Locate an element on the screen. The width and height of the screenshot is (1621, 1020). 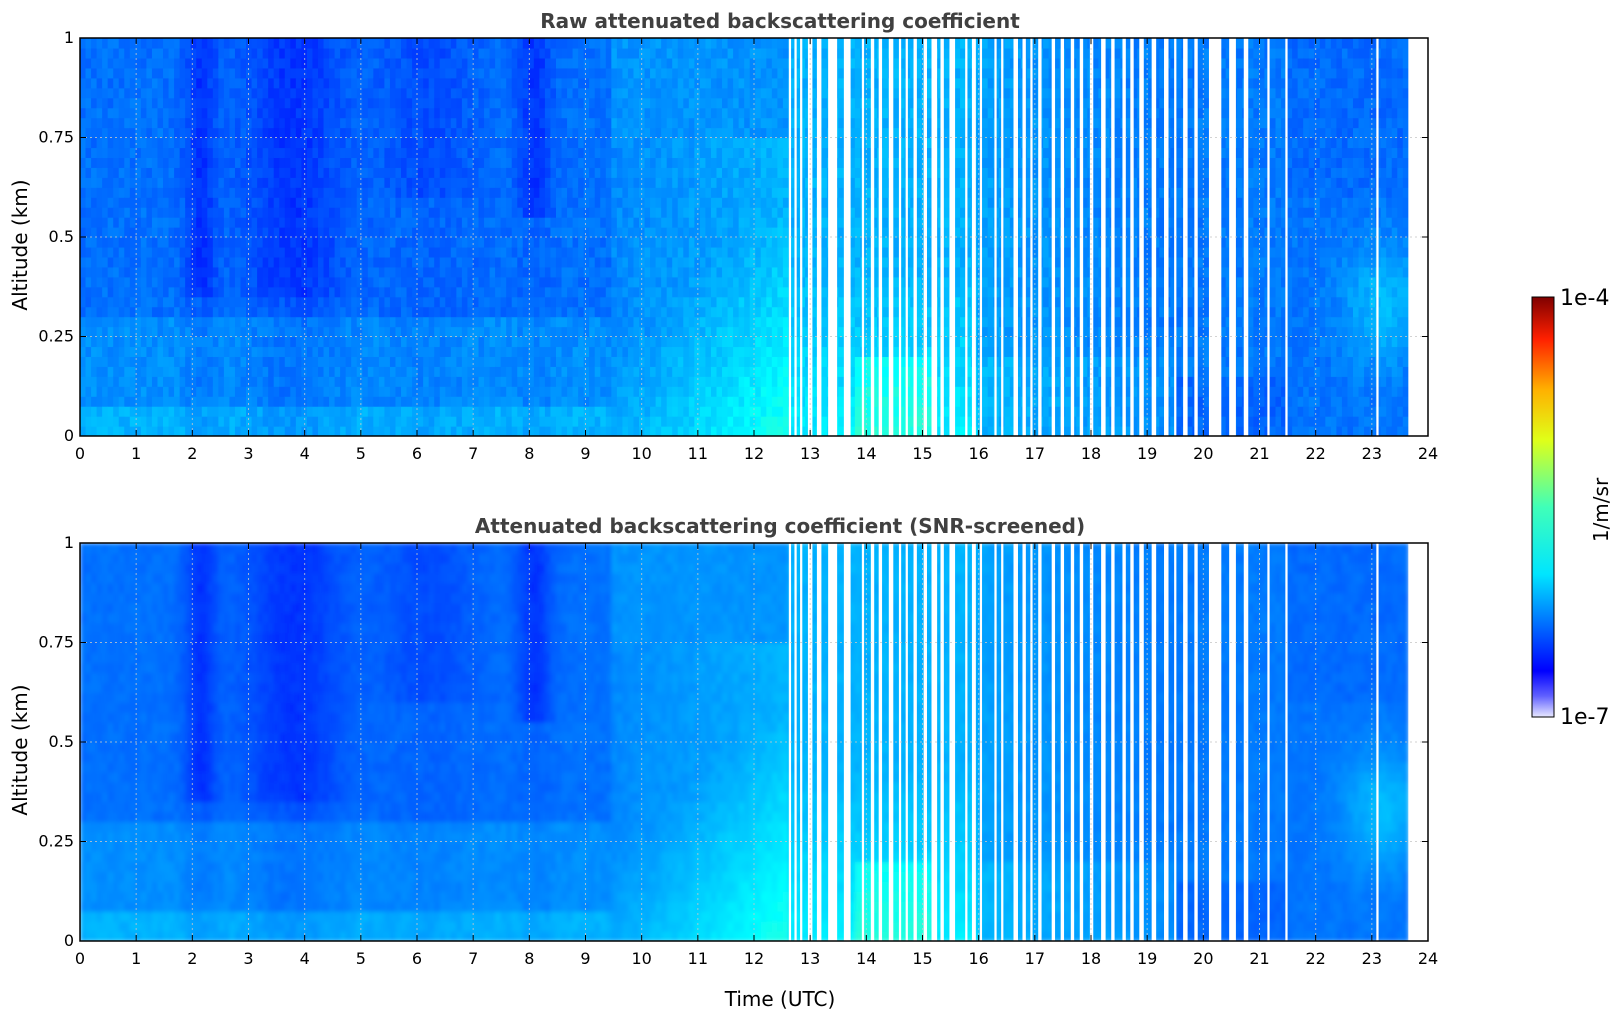
y-tick-label: 0 is located at coordinates (69, 435).